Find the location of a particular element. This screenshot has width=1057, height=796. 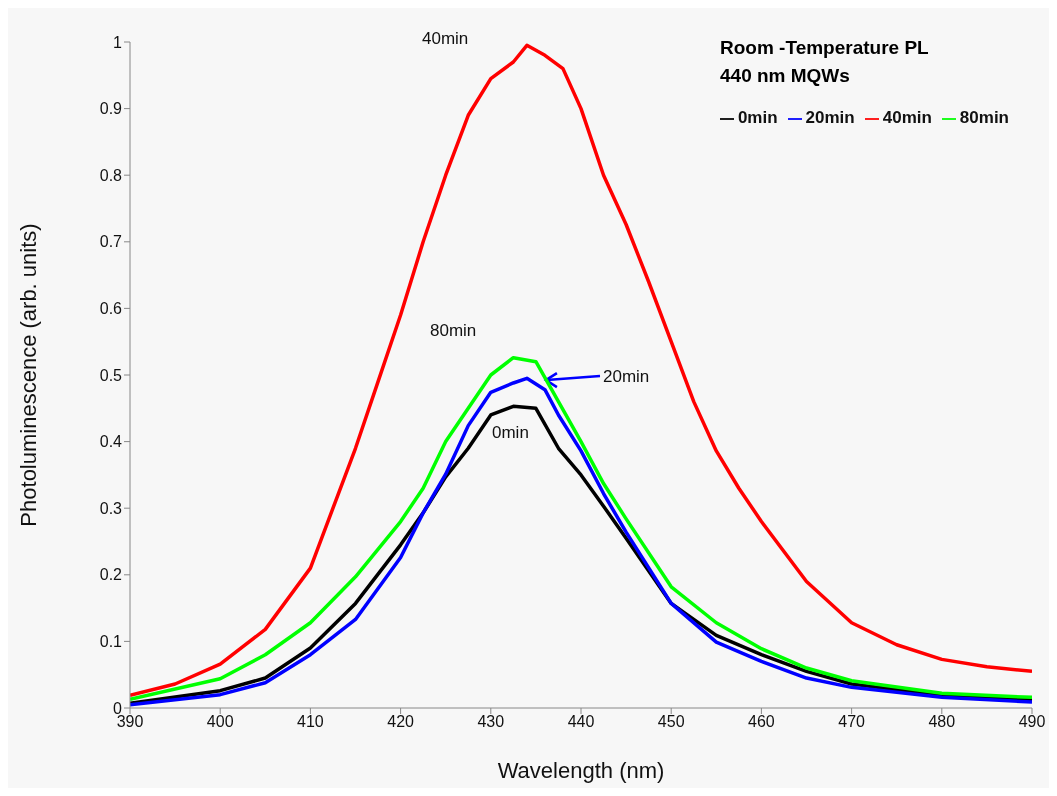

x-tick-label: 450 is located at coordinates (671, 722).